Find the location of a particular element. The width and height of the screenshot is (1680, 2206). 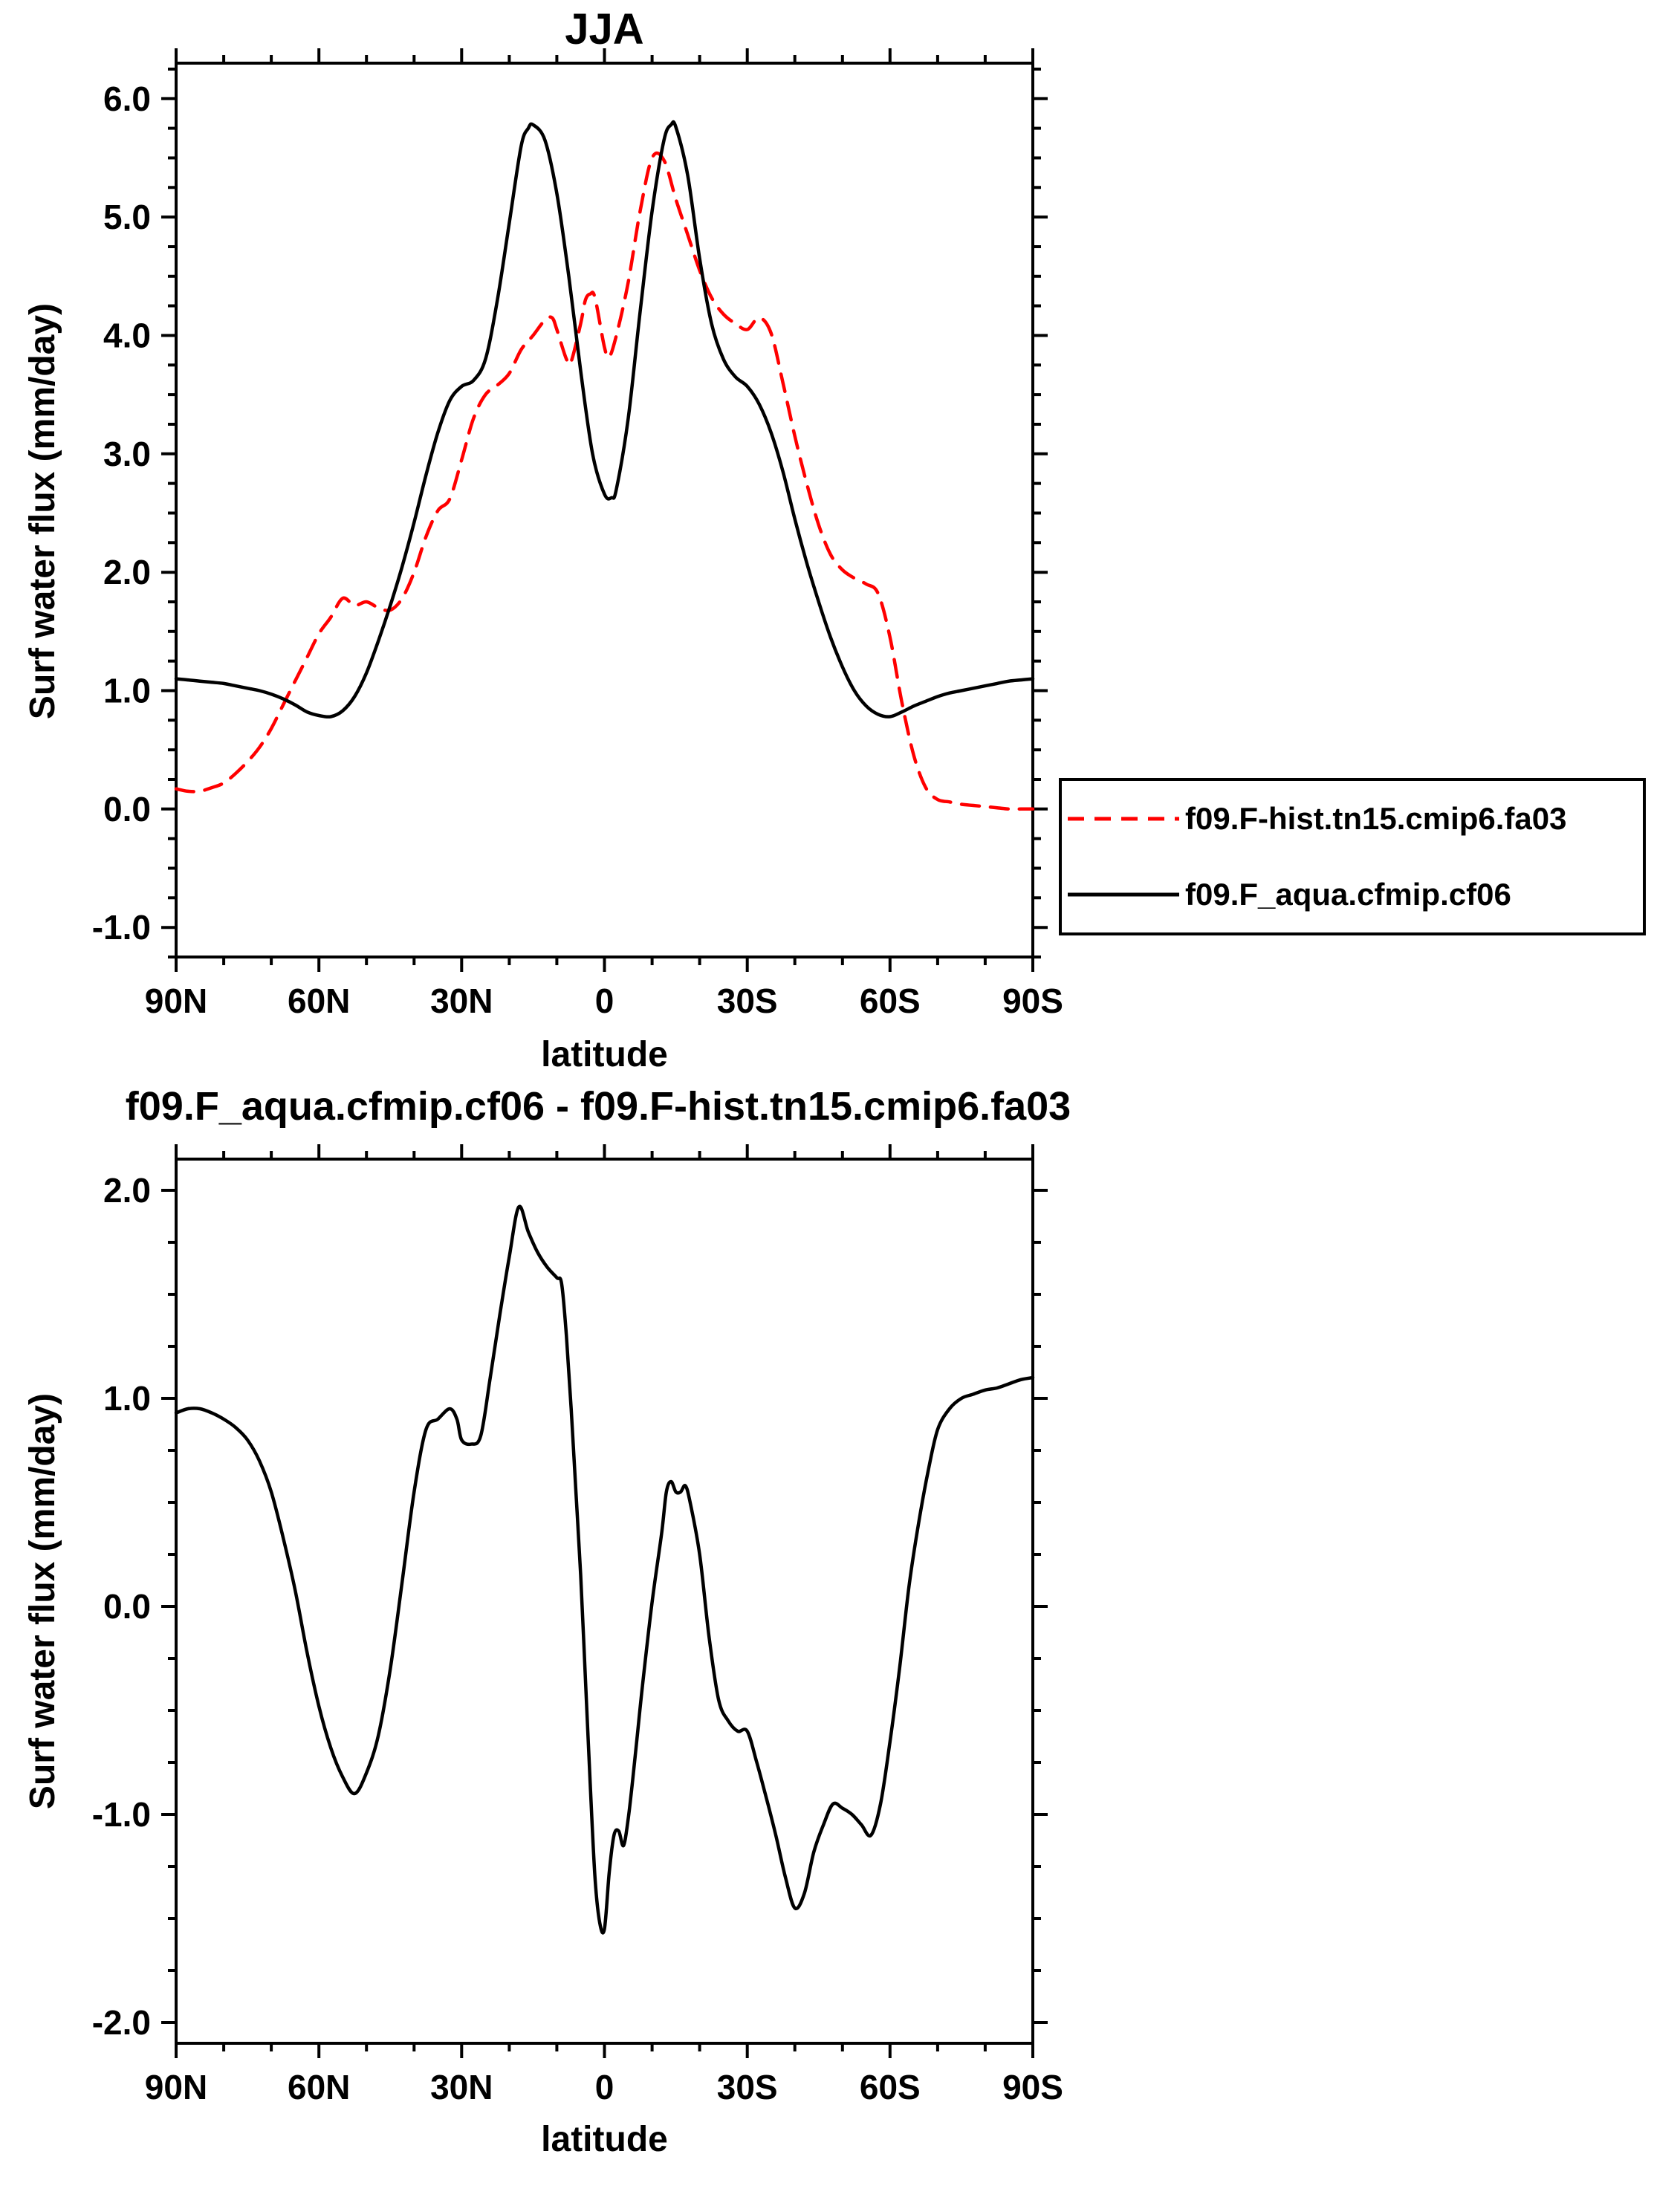

y-tick-label: 3.0 is located at coordinates (127, 454).